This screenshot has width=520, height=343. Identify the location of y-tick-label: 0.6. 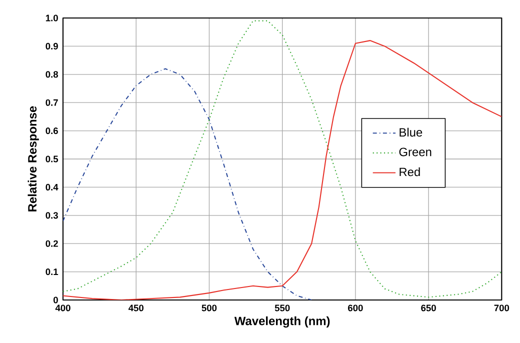
(52, 131).